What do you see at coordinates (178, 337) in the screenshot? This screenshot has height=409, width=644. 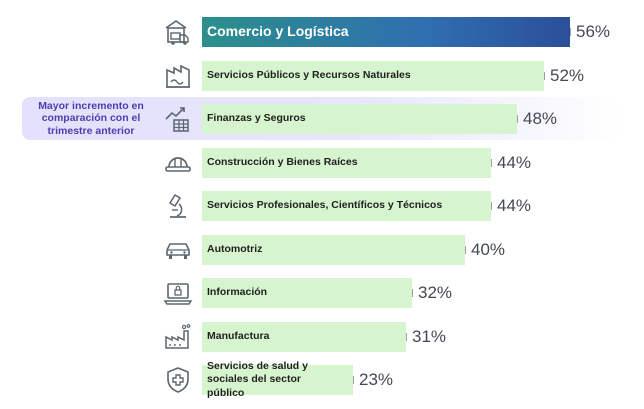 I see `manufacturing-icon` at bounding box center [178, 337].